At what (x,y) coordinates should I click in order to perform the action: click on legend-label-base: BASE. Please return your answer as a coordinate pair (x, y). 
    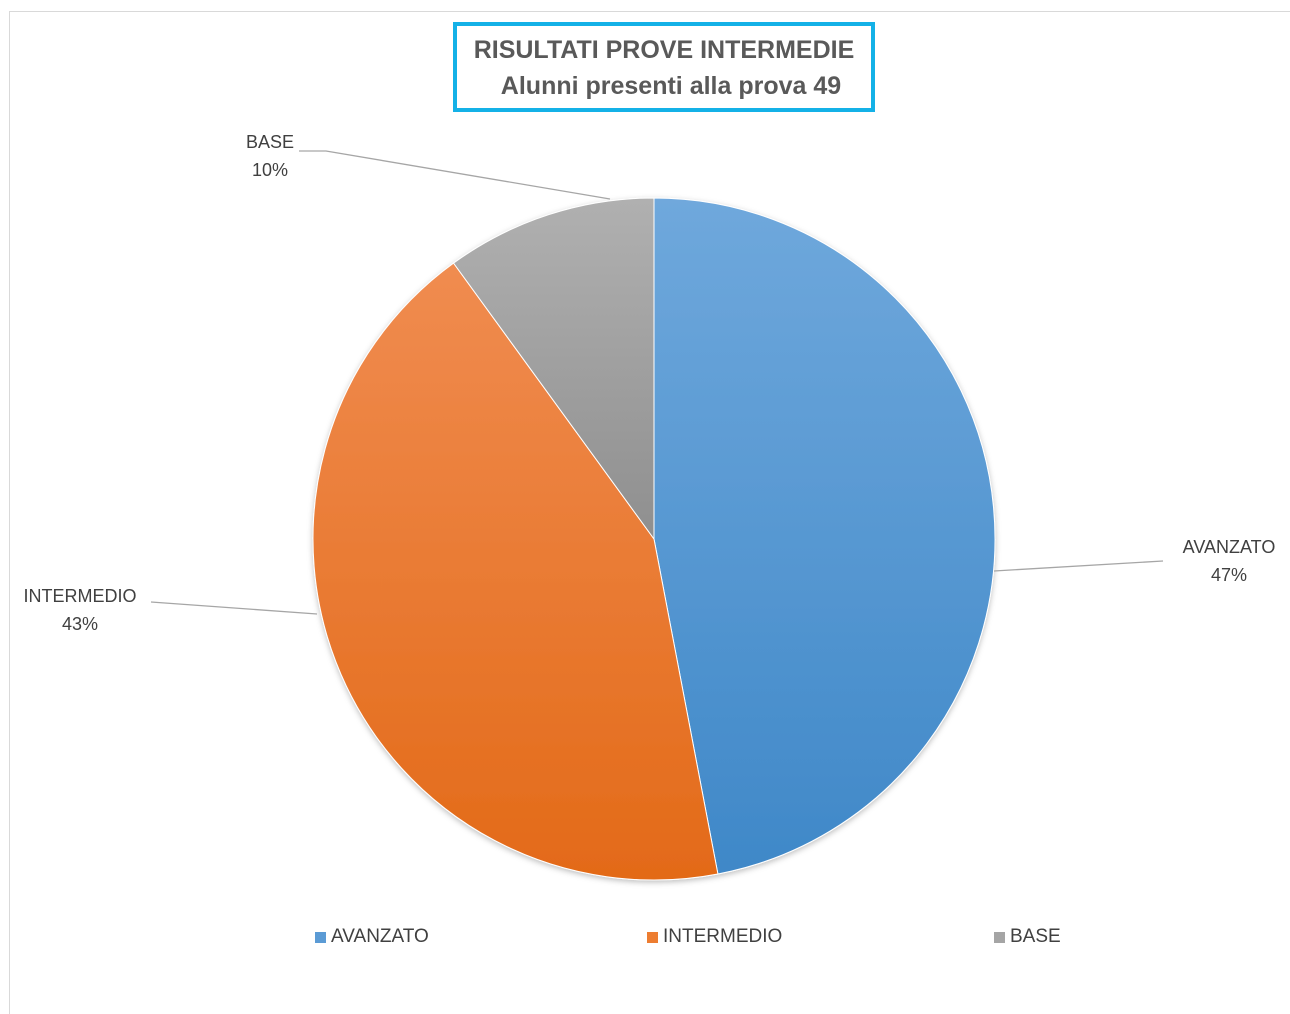
    Looking at the image, I should click on (1035, 936).